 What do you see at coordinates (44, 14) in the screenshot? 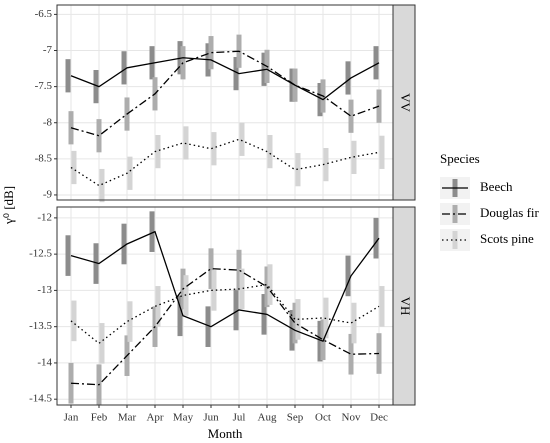
I see `y-tick-label: -6.5` at bounding box center [44, 14].